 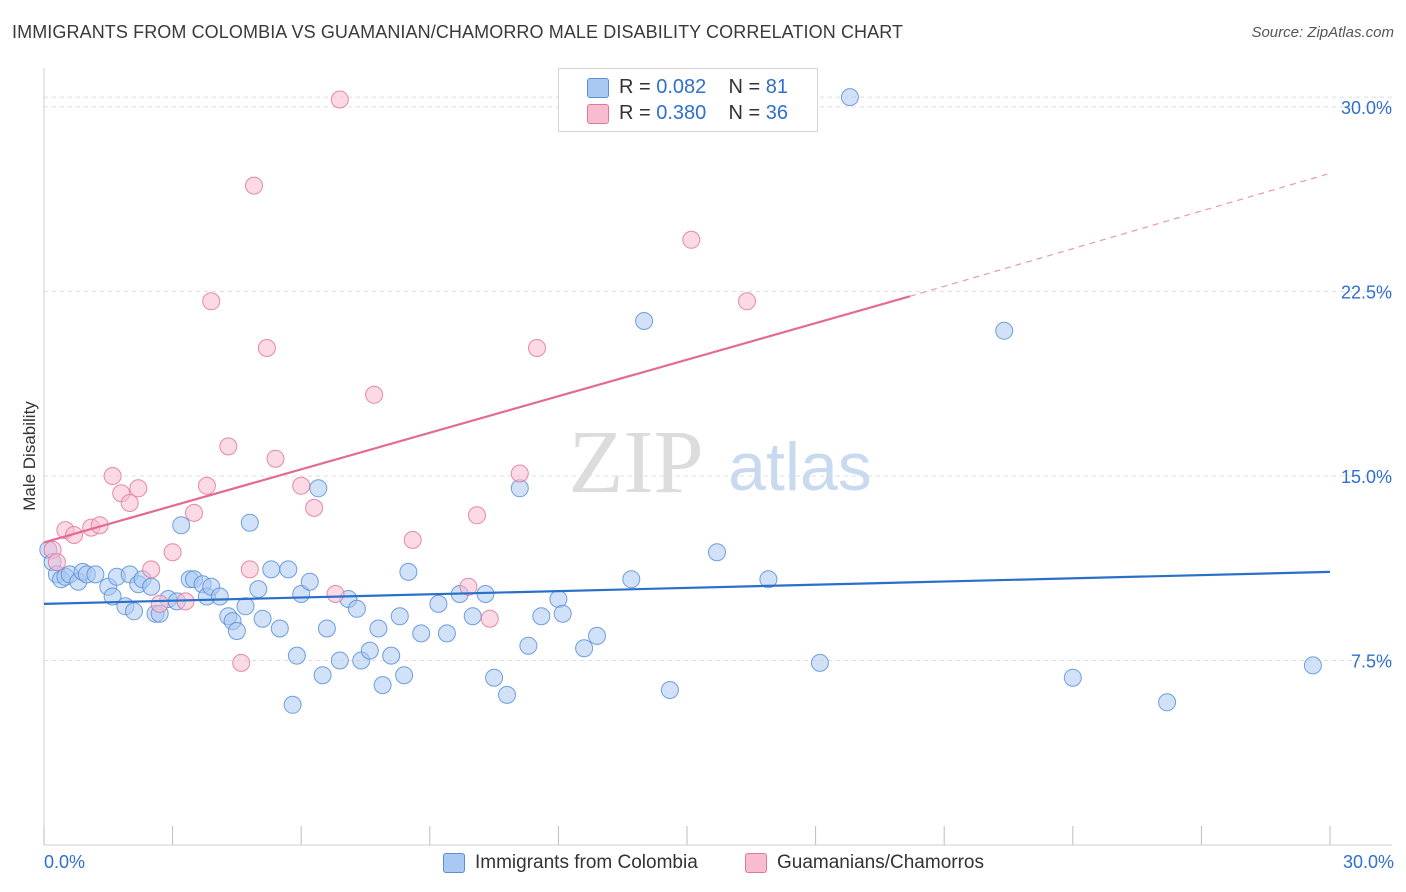 I want to click on legend-swatch-guamanian, so click(x=598, y=114).